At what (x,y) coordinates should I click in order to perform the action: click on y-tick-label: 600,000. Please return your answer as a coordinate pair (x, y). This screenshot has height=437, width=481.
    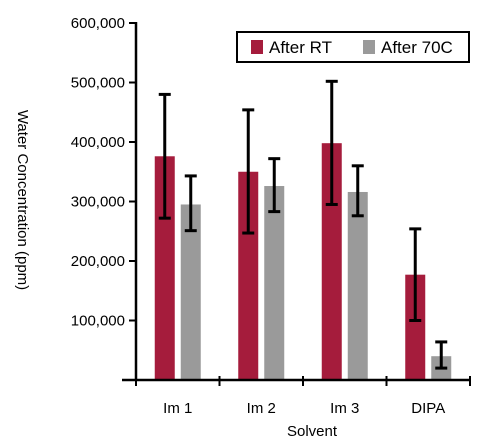
    Looking at the image, I should click on (98, 23).